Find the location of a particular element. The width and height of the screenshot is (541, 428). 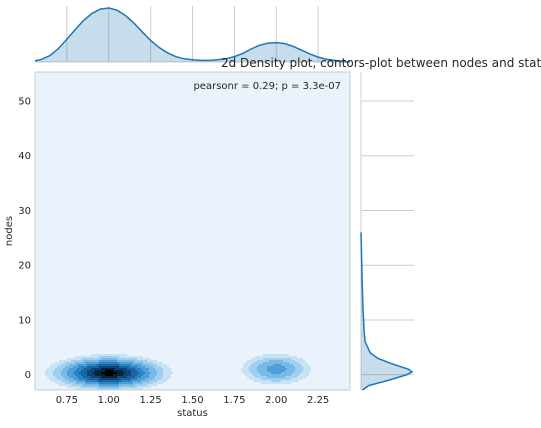

x-tick-label: 1.50 is located at coordinates (192, 400).